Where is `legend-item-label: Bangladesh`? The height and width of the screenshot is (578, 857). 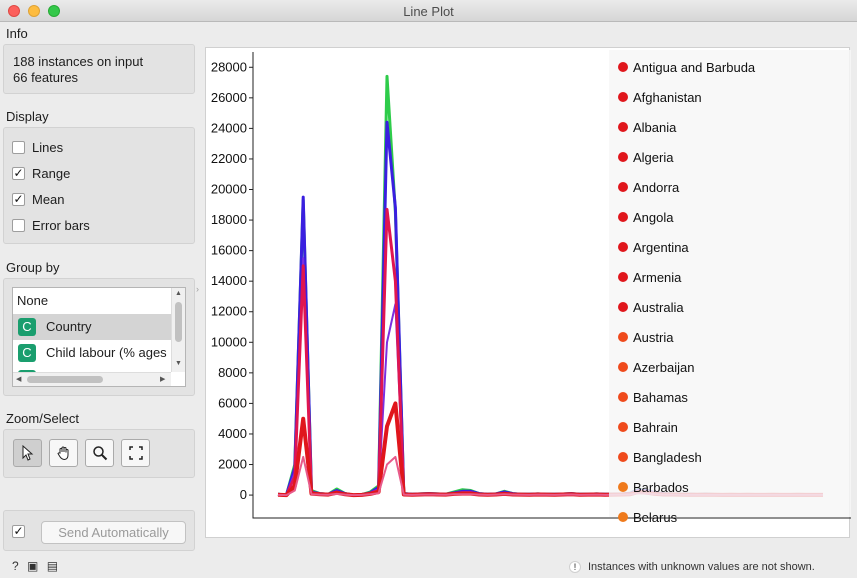
legend-item-label: Bangladesh is located at coordinates (667, 457).